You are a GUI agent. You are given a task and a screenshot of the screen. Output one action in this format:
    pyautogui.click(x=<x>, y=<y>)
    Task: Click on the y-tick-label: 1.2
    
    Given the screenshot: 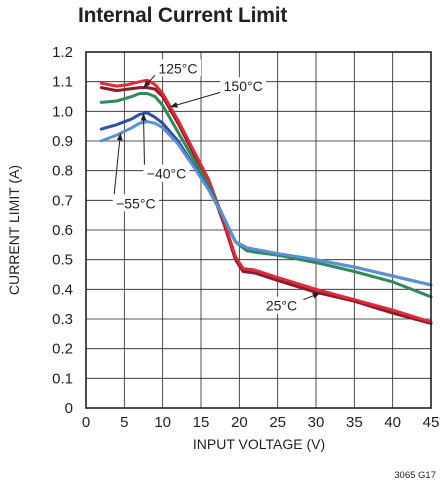 What is the action you would take?
    pyautogui.click(x=62, y=52)
    